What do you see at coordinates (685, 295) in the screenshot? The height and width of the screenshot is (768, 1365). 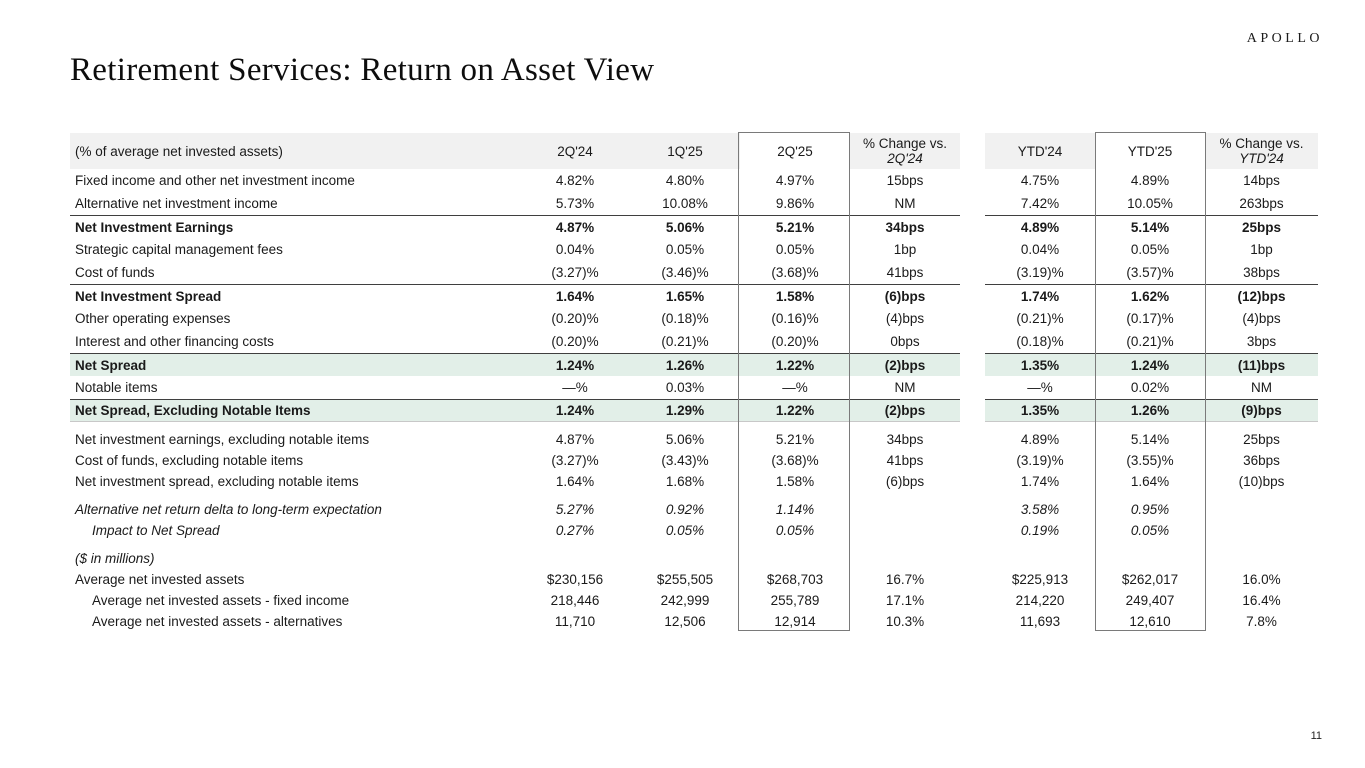 I see `cell-value: 1.65%` at bounding box center [685, 295].